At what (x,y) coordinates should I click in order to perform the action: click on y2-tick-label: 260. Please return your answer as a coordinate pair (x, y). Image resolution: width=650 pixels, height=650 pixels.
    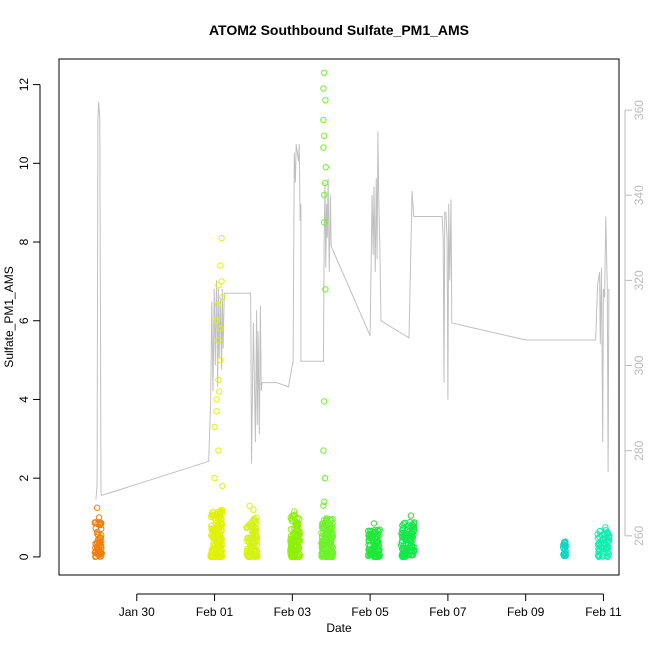
    Looking at the image, I should click on (639, 535).